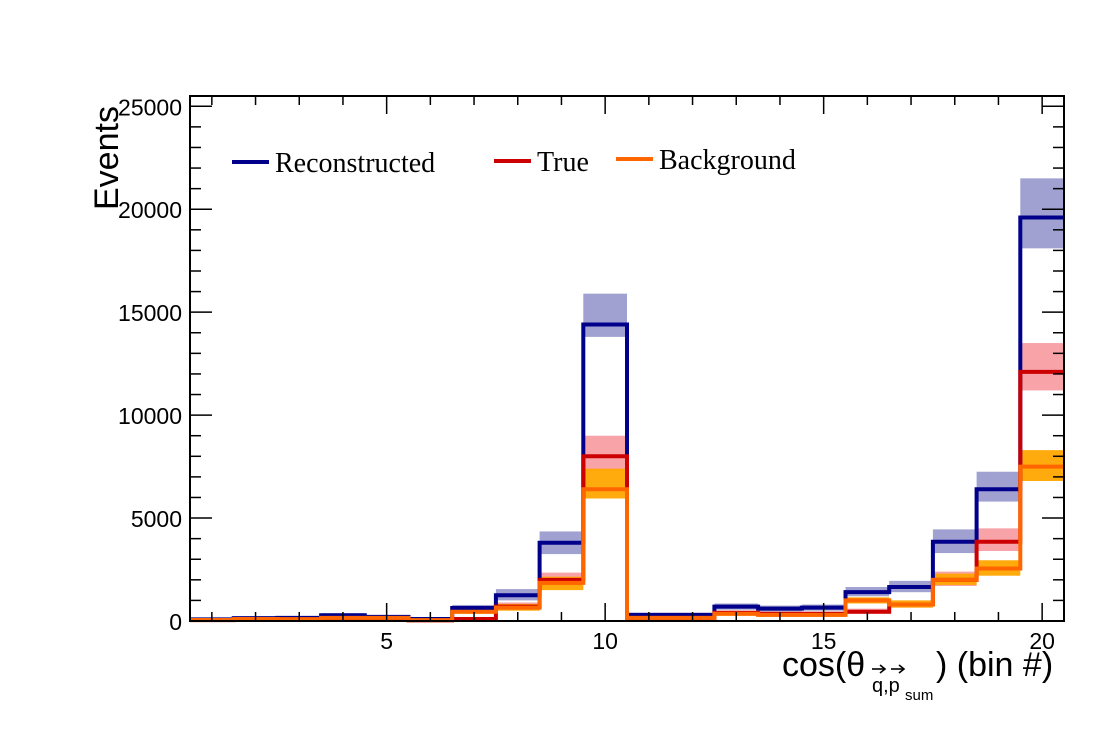 This screenshot has height=745, width=1120. Describe the element at coordinates (175, 622) in the screenshot. I see `y-tick-label-0: 0` at that location.